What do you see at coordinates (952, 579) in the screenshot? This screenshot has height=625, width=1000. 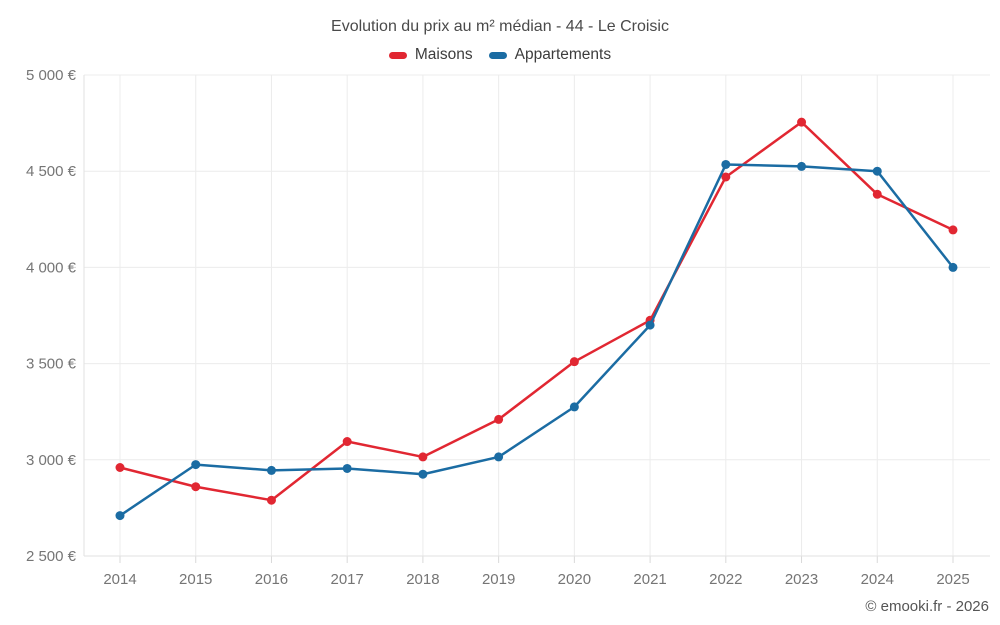 I see `x-axis-label: 2025` at bounding box center [952, 579].